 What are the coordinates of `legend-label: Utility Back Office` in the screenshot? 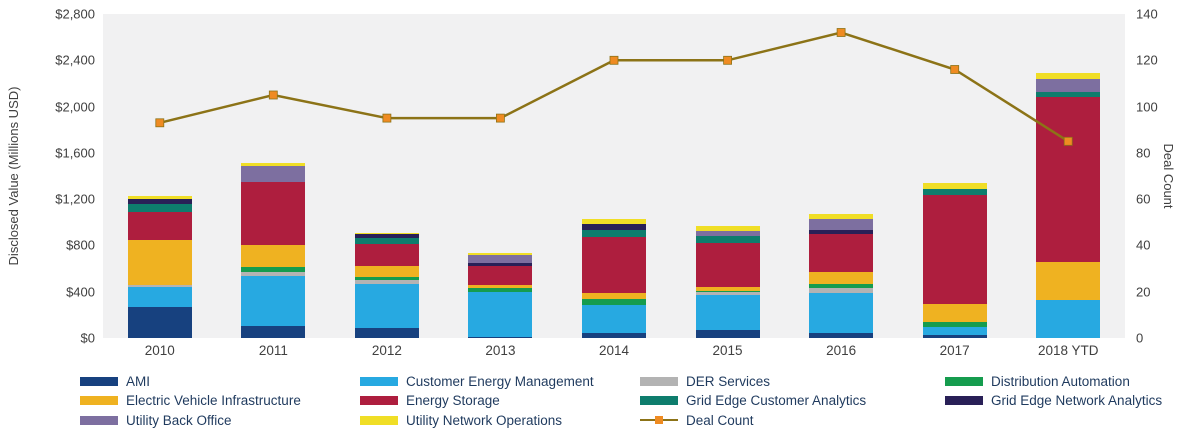 It's located at (179, 420).